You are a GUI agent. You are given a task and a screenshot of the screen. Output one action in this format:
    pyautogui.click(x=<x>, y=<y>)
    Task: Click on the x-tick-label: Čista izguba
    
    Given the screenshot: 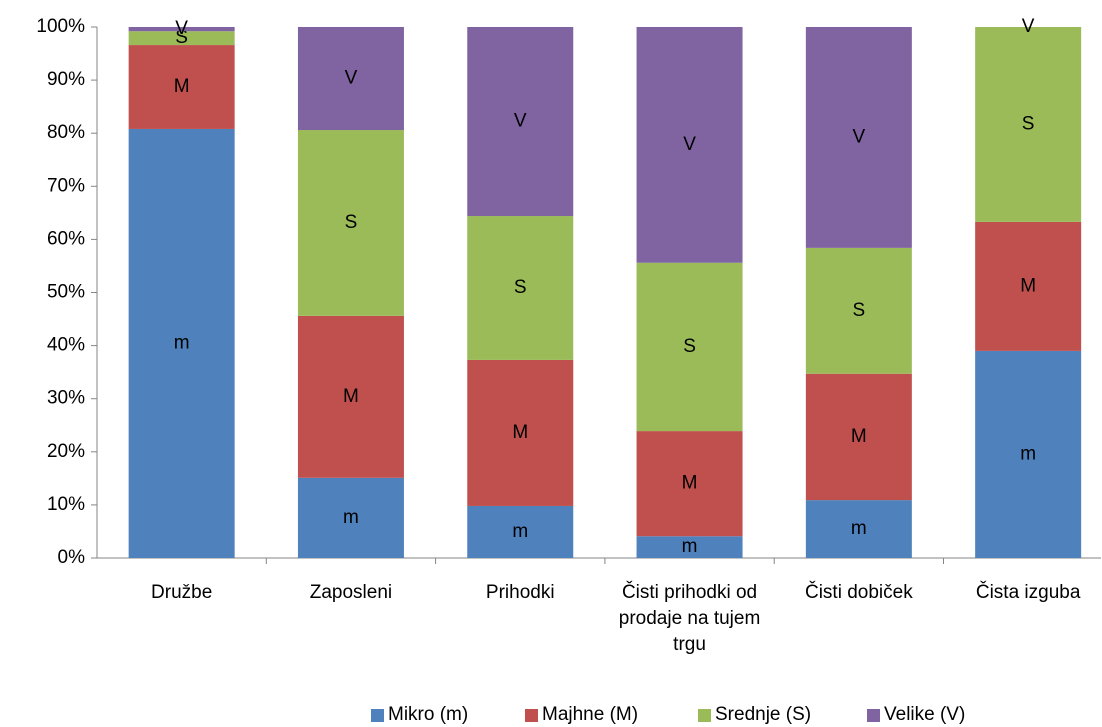 What is the action you would take?
    pyautogui.click(x=1028, y=592)
    